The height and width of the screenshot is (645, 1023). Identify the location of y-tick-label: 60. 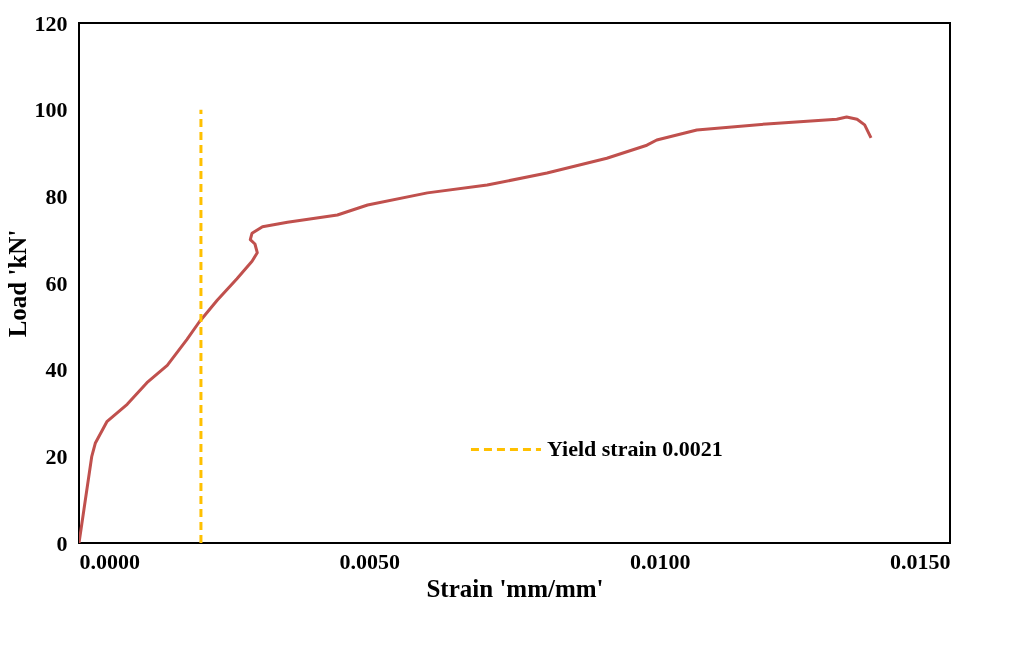
(56, 283).